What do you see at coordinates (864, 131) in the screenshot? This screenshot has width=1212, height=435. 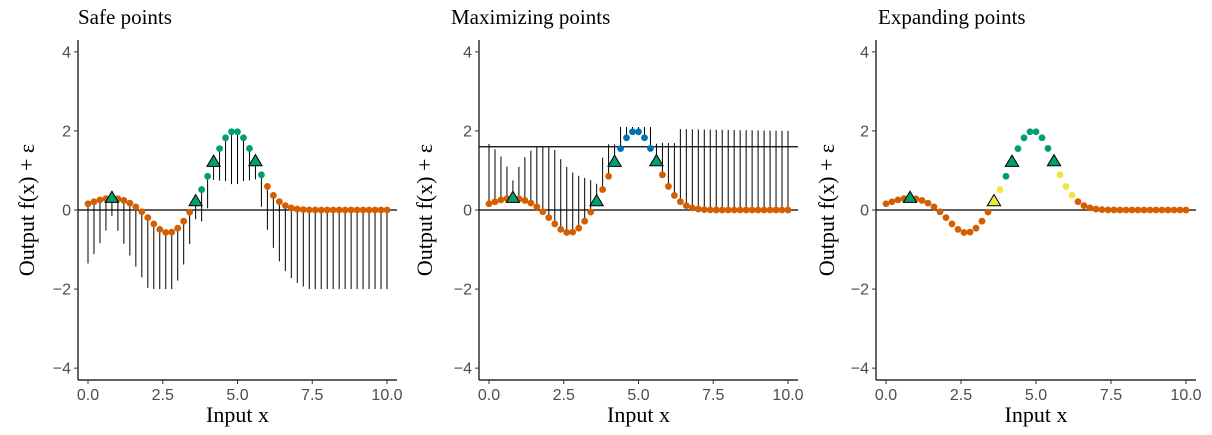 I see `y-tick-label: 2` at bounding box center [864, 131].